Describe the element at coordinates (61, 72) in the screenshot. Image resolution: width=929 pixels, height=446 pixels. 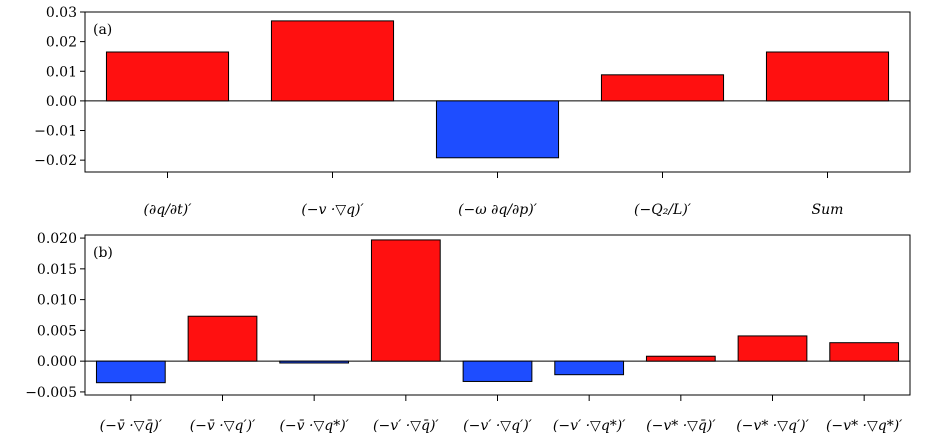
I see `y-tick-label: 0.01` at that location.